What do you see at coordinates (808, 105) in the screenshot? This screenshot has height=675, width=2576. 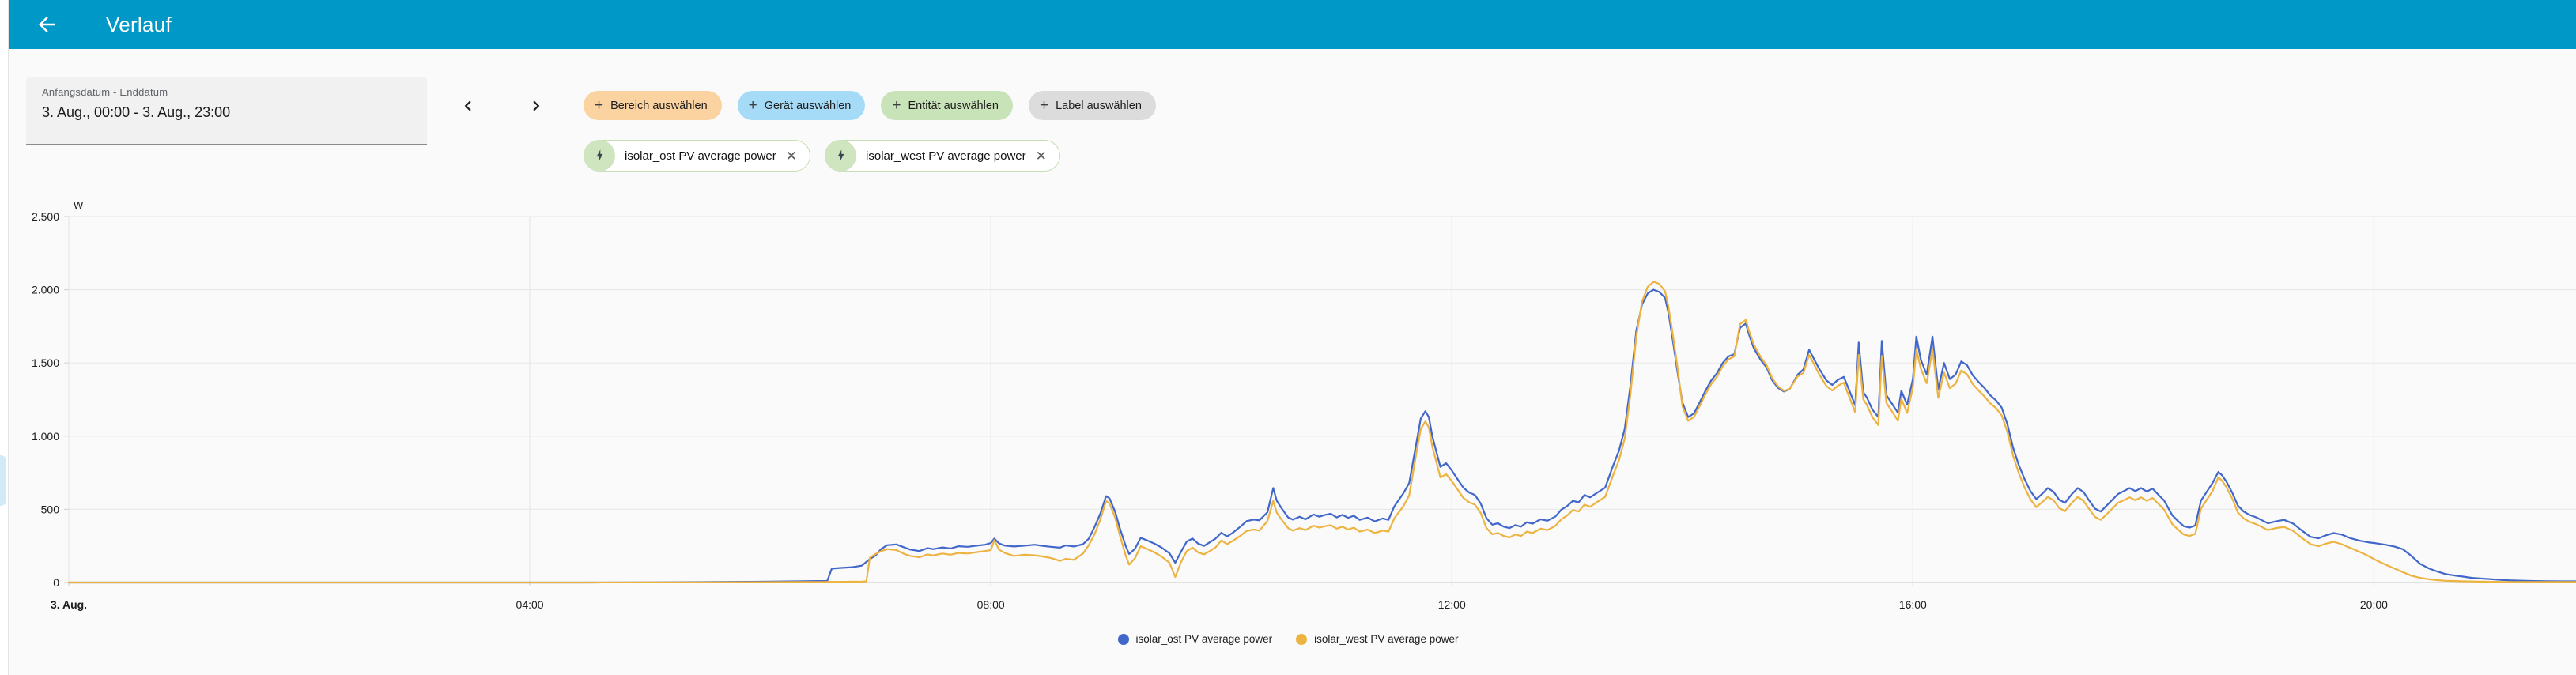 I see `chip-label: Gerät auswählen` at bounding box center [808, 105].